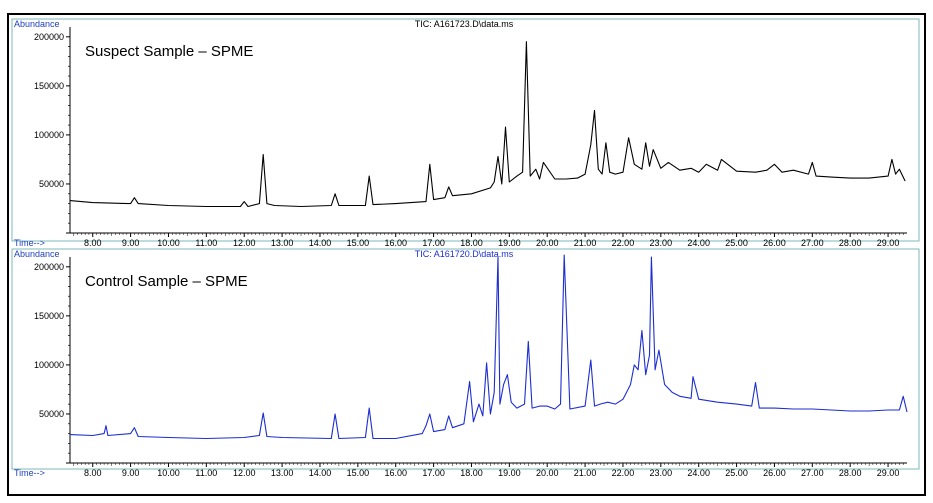 This screenshot has height=503, width=933. Describe the element at coordinates (464, 24) in the screenshot. I see `tic-label: TIC: A161723.D\data.ms` at that location.